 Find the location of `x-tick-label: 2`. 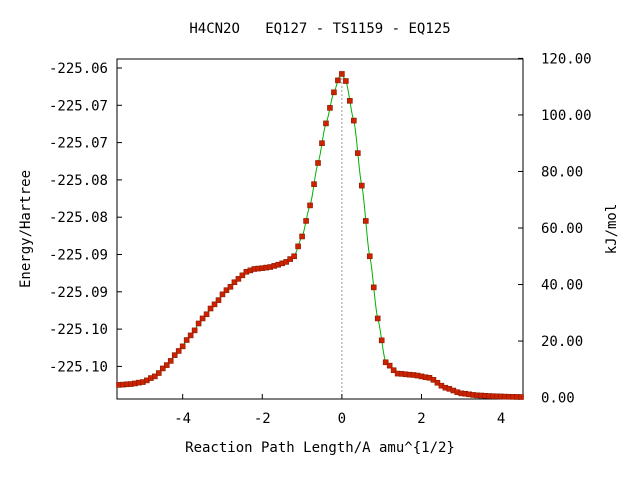

x-tick-label: 2 is located at coordinates (421, 419).